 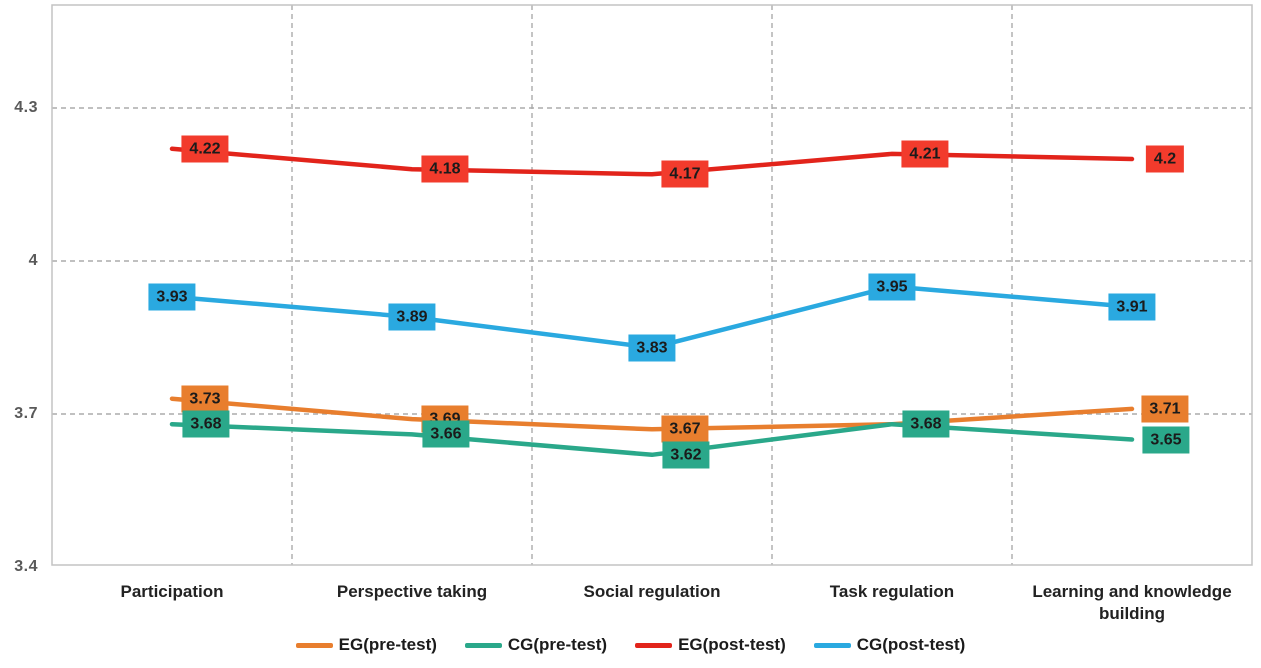 What do you see at coordinates (557, 644) in the screenshot?
I see `legend-label: CG(pre-test)` at bounding box center [557, 644].